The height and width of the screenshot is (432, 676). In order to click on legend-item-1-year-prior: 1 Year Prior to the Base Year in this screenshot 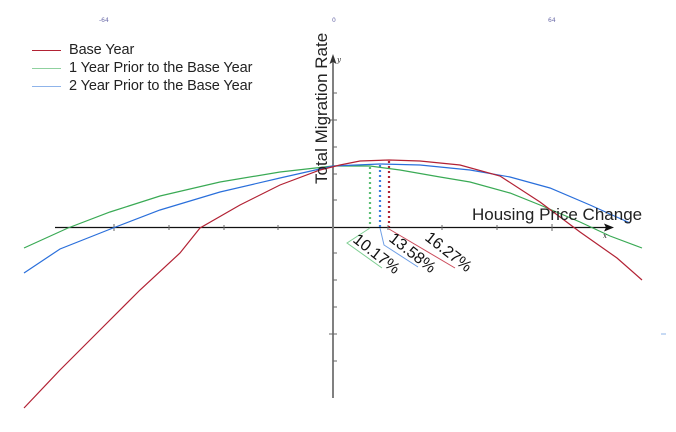, I will do `click(142, 68)`.